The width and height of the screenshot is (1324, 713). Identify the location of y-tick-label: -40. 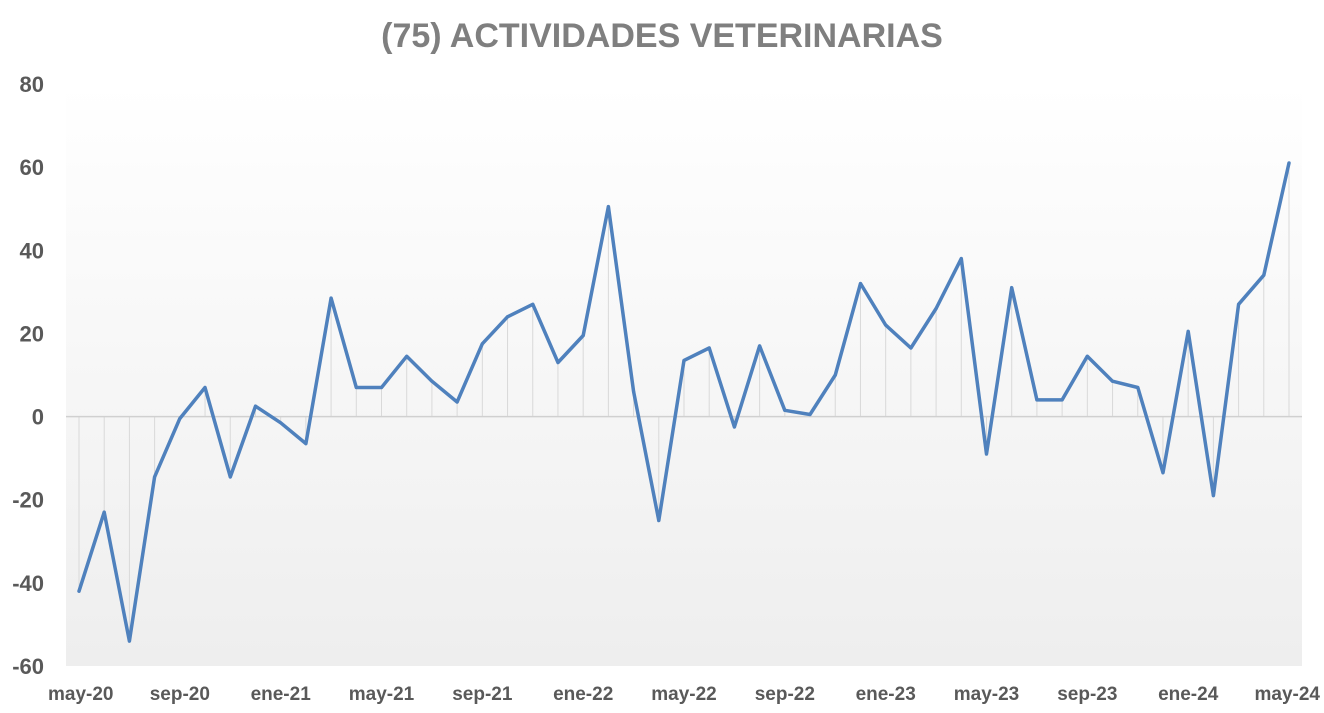
(28, 583).